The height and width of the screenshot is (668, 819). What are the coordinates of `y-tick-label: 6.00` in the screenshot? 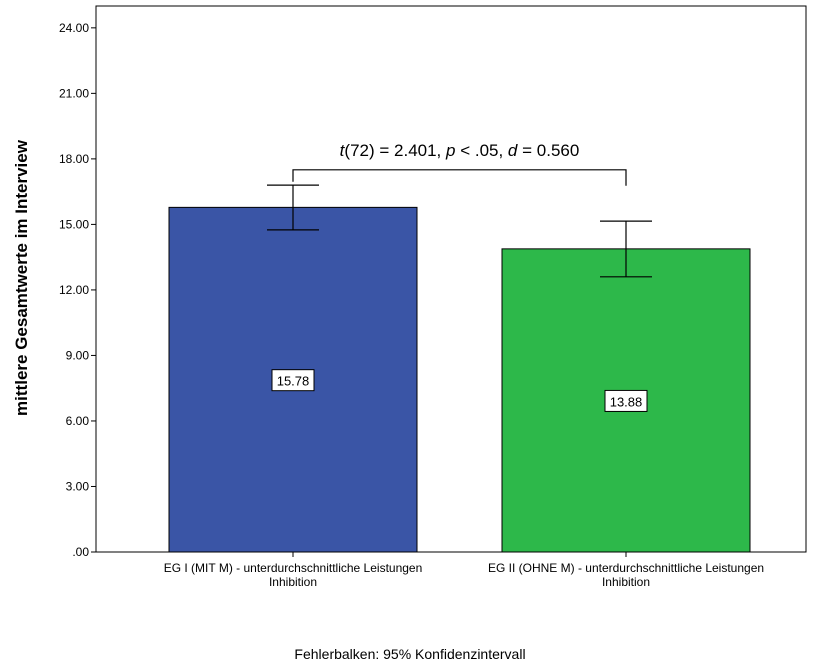 It's located at (78, 421).